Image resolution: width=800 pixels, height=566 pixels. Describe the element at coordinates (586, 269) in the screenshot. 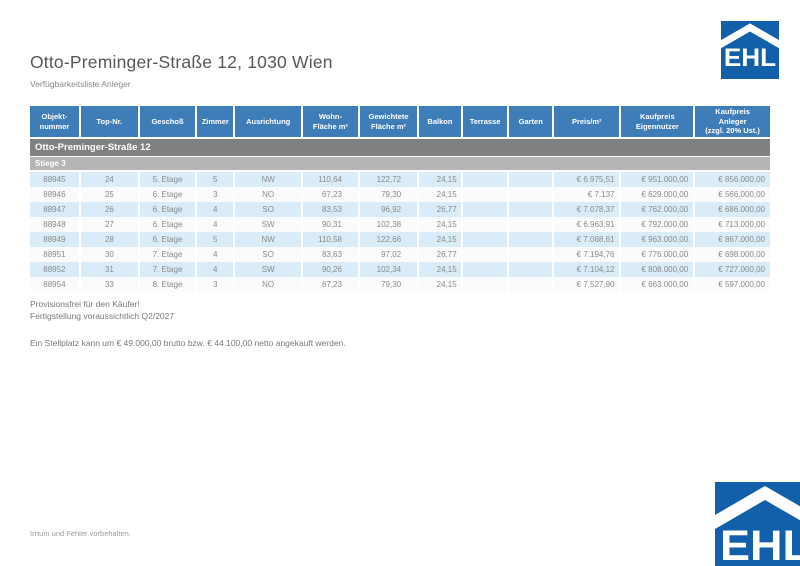

I see `cell-preis_m2: € 7.104,12` at that location.